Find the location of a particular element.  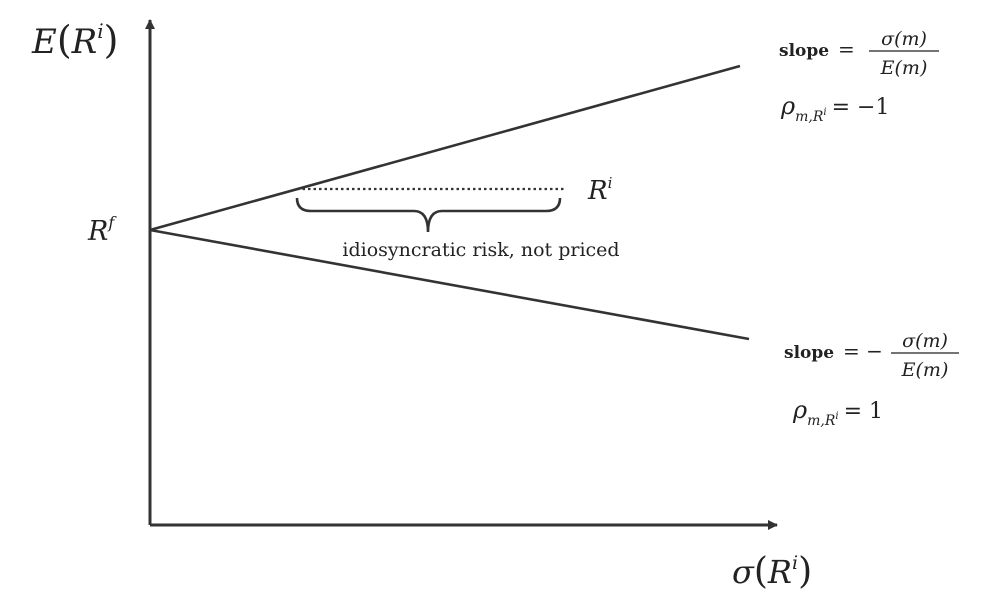

lower-slope-word: slope is located at coordinates (809, 353).